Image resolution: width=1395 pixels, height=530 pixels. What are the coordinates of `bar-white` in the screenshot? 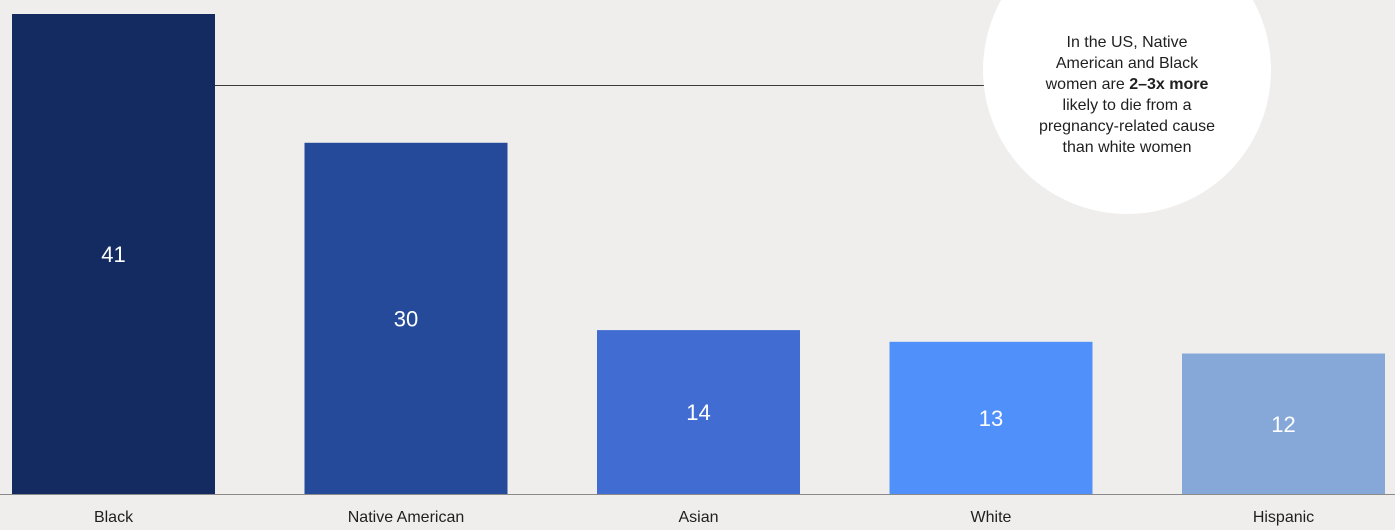 It's located at (991, 417).